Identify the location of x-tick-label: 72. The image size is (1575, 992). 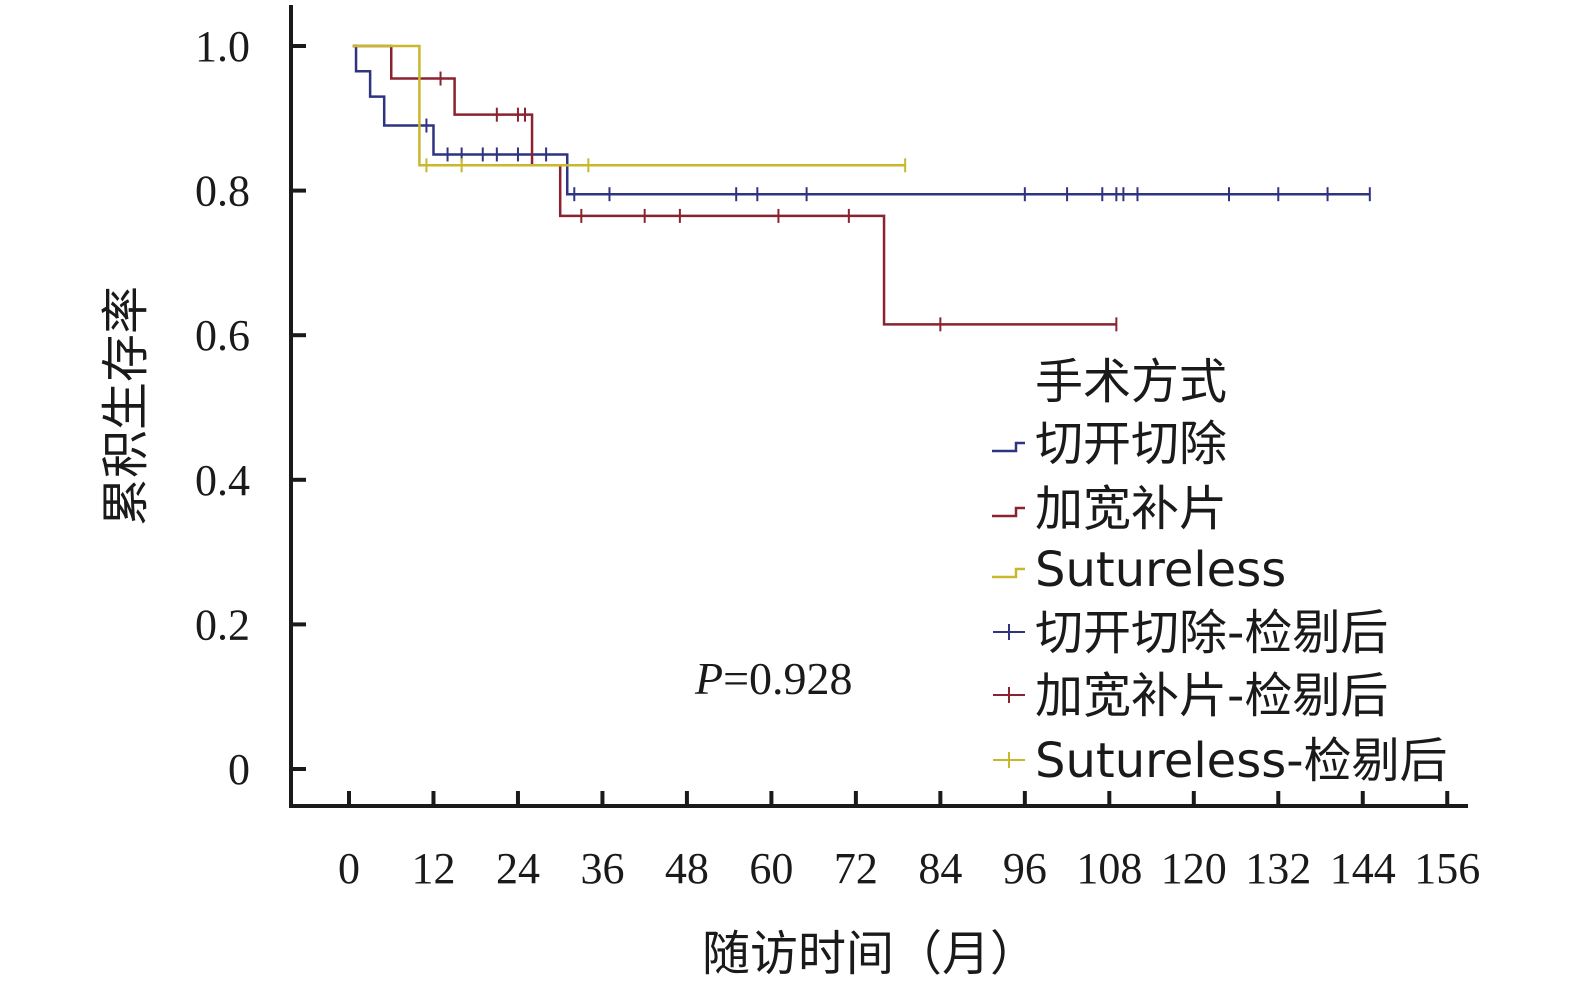
(856, 868).